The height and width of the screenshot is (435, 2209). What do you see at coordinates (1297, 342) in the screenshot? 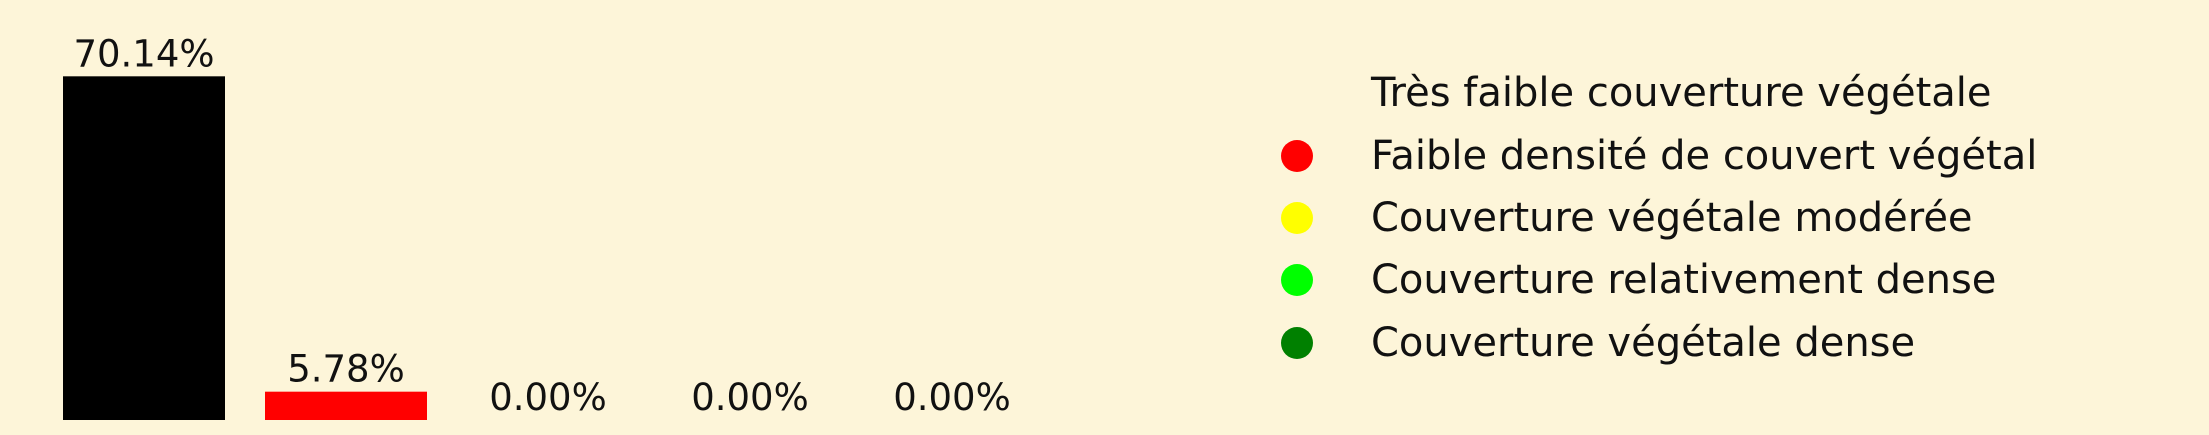
I see `legend-marker-dense` at bounding box center [1297, 342].